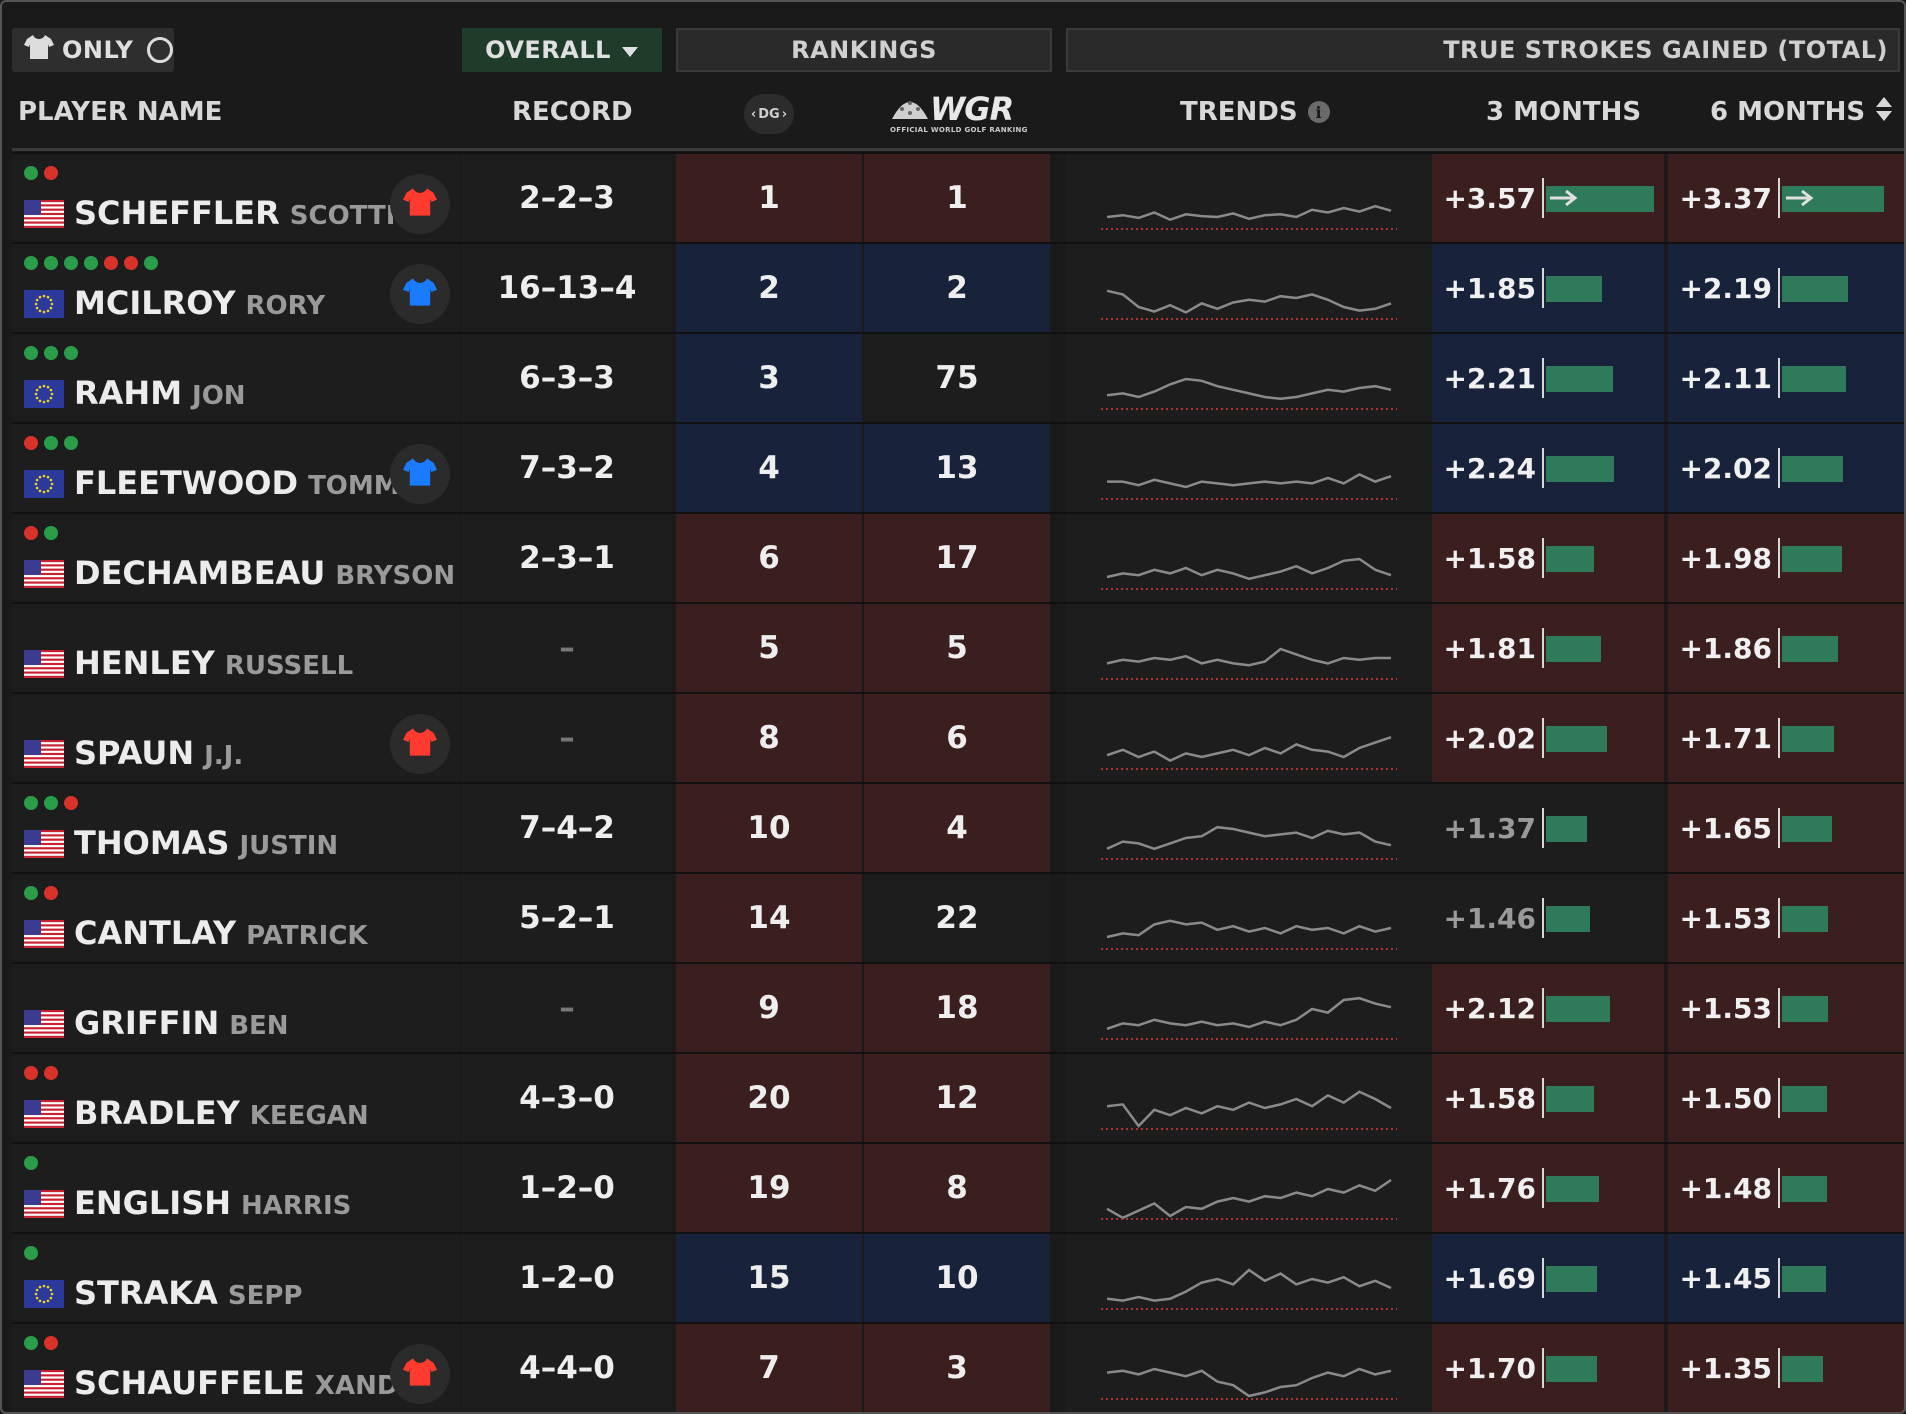 The height and width of the screenshot is (1414, 1906). I want to click on player-row: MCILROY RORY 16–13–4 2 2 +1.85 +2.19, so click(959, 287).